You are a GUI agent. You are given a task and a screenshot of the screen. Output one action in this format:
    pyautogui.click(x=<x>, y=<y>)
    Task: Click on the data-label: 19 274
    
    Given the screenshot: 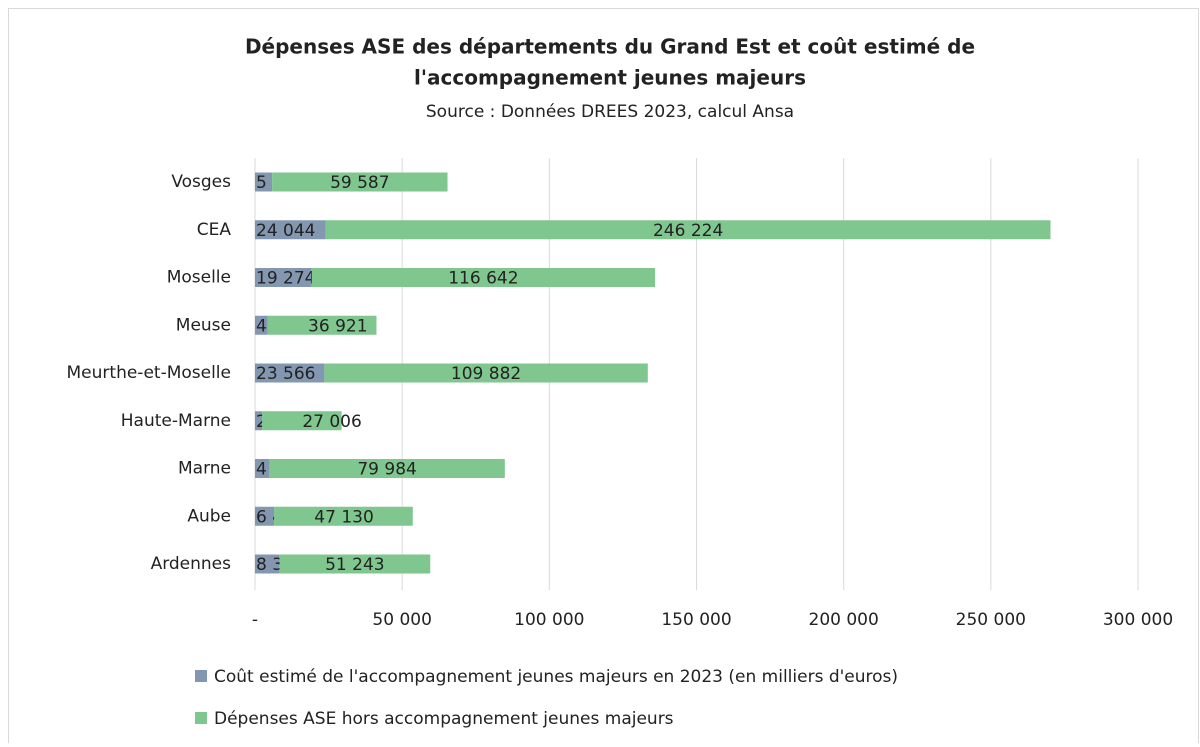 What is the action you would take?
    pyautogui.click(x=285, y=279)
    